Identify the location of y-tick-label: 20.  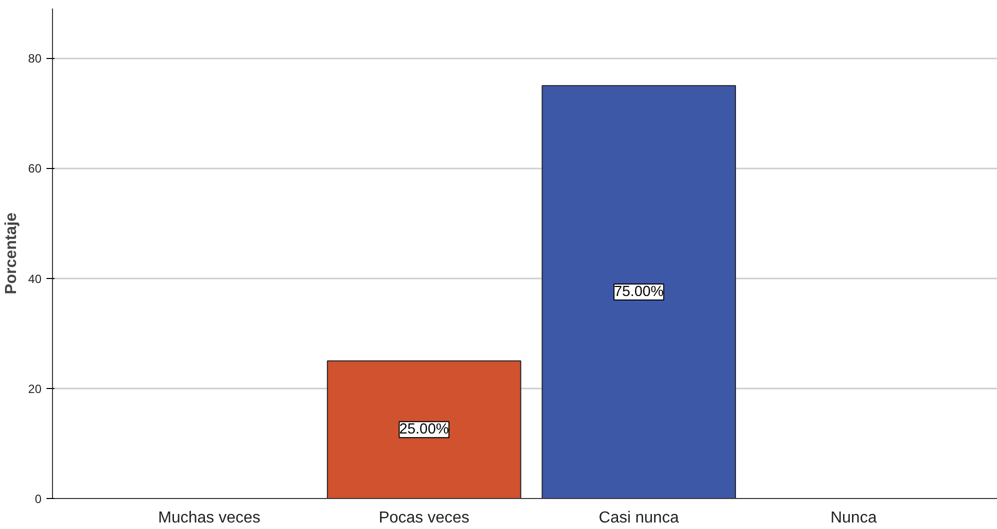
(35, 389).